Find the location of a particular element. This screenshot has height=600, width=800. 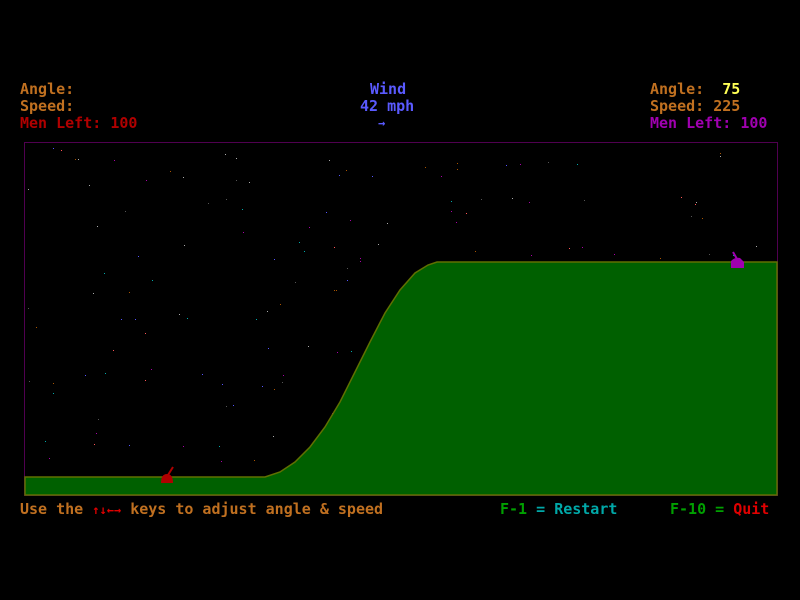

arrow-right-icon: → is located at coordinates (382, 123).